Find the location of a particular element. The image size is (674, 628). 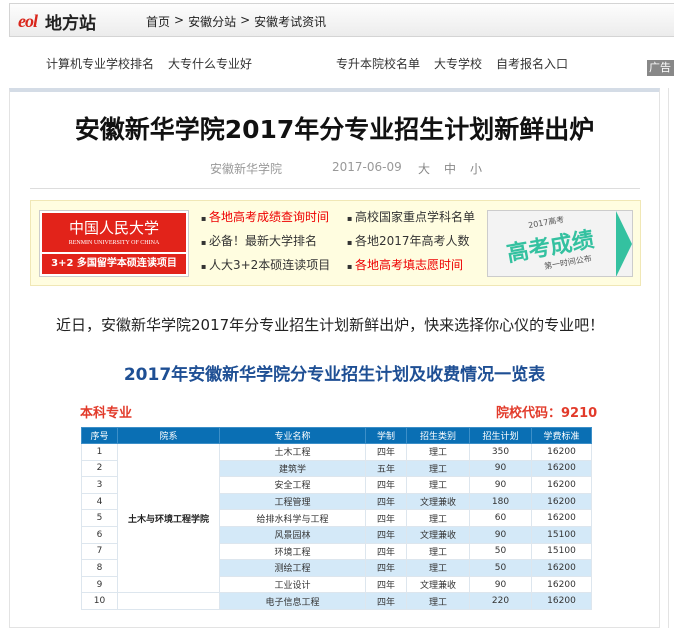

cell-index: 2 is located at coordinates (99, 468).